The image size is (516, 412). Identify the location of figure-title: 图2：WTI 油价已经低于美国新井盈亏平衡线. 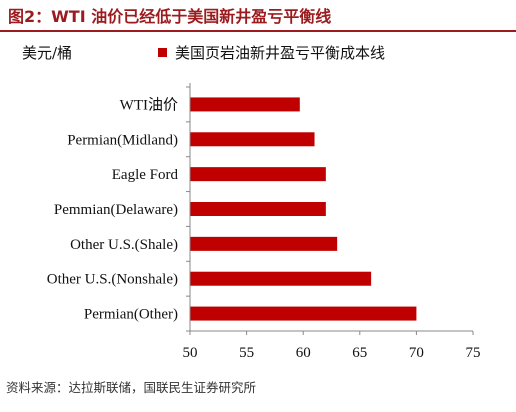
(170, 16).